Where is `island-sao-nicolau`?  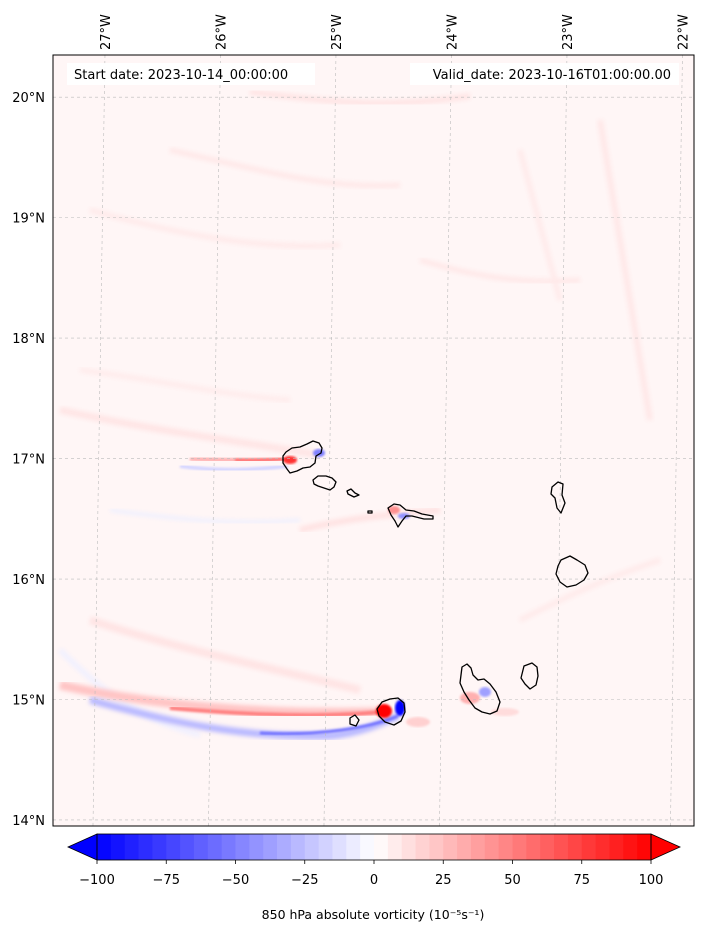
island-sao-nicolau is located at coordinates (410, 515).